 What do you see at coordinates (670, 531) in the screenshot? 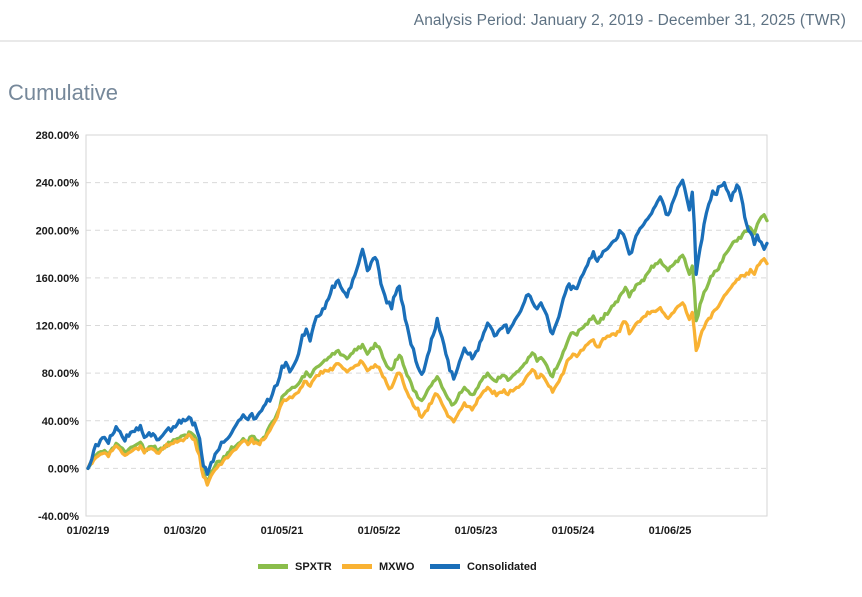
I see `x-axis-tick-label: 01/06/25` at bounding box center [670, 531].